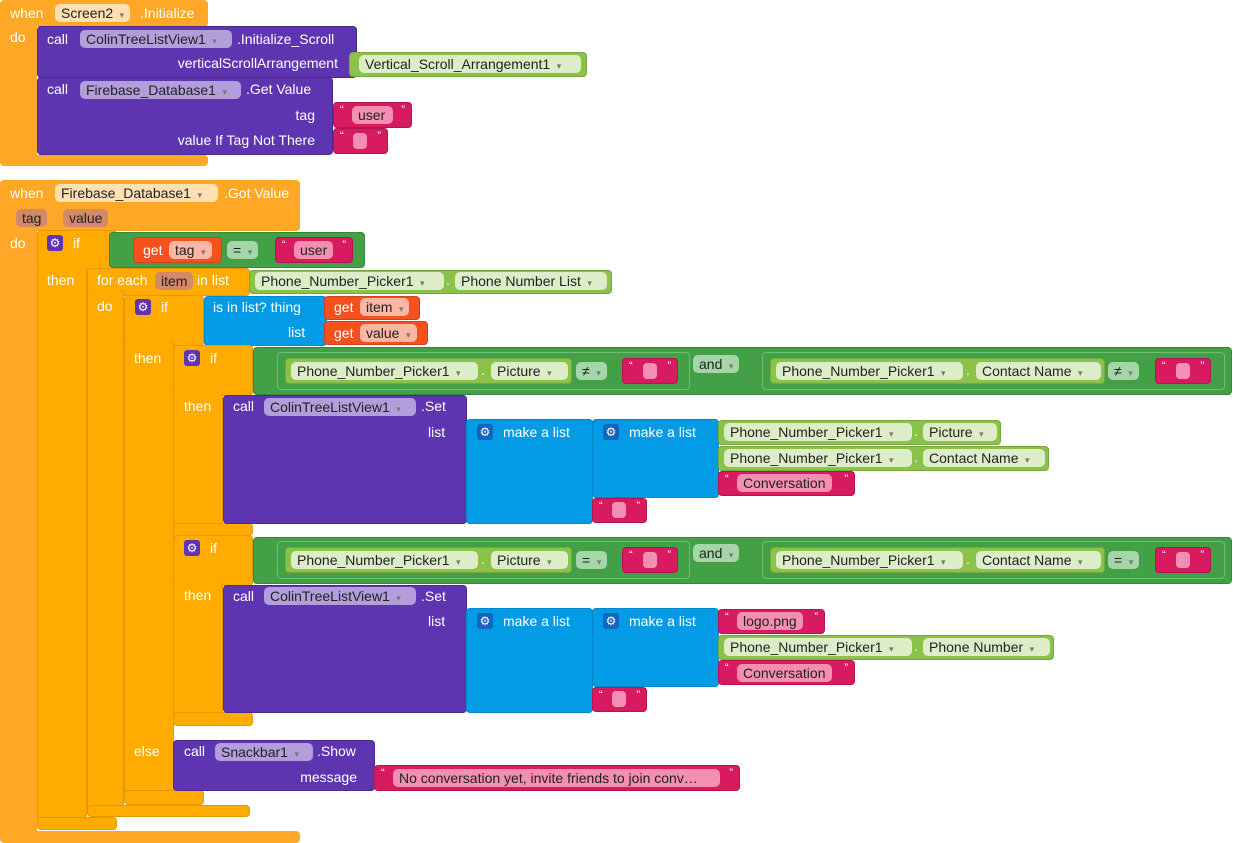 This screenshot has height=843, width=1233. I want to click on is-in-list-label: is in list? thing, so click(257, 307).